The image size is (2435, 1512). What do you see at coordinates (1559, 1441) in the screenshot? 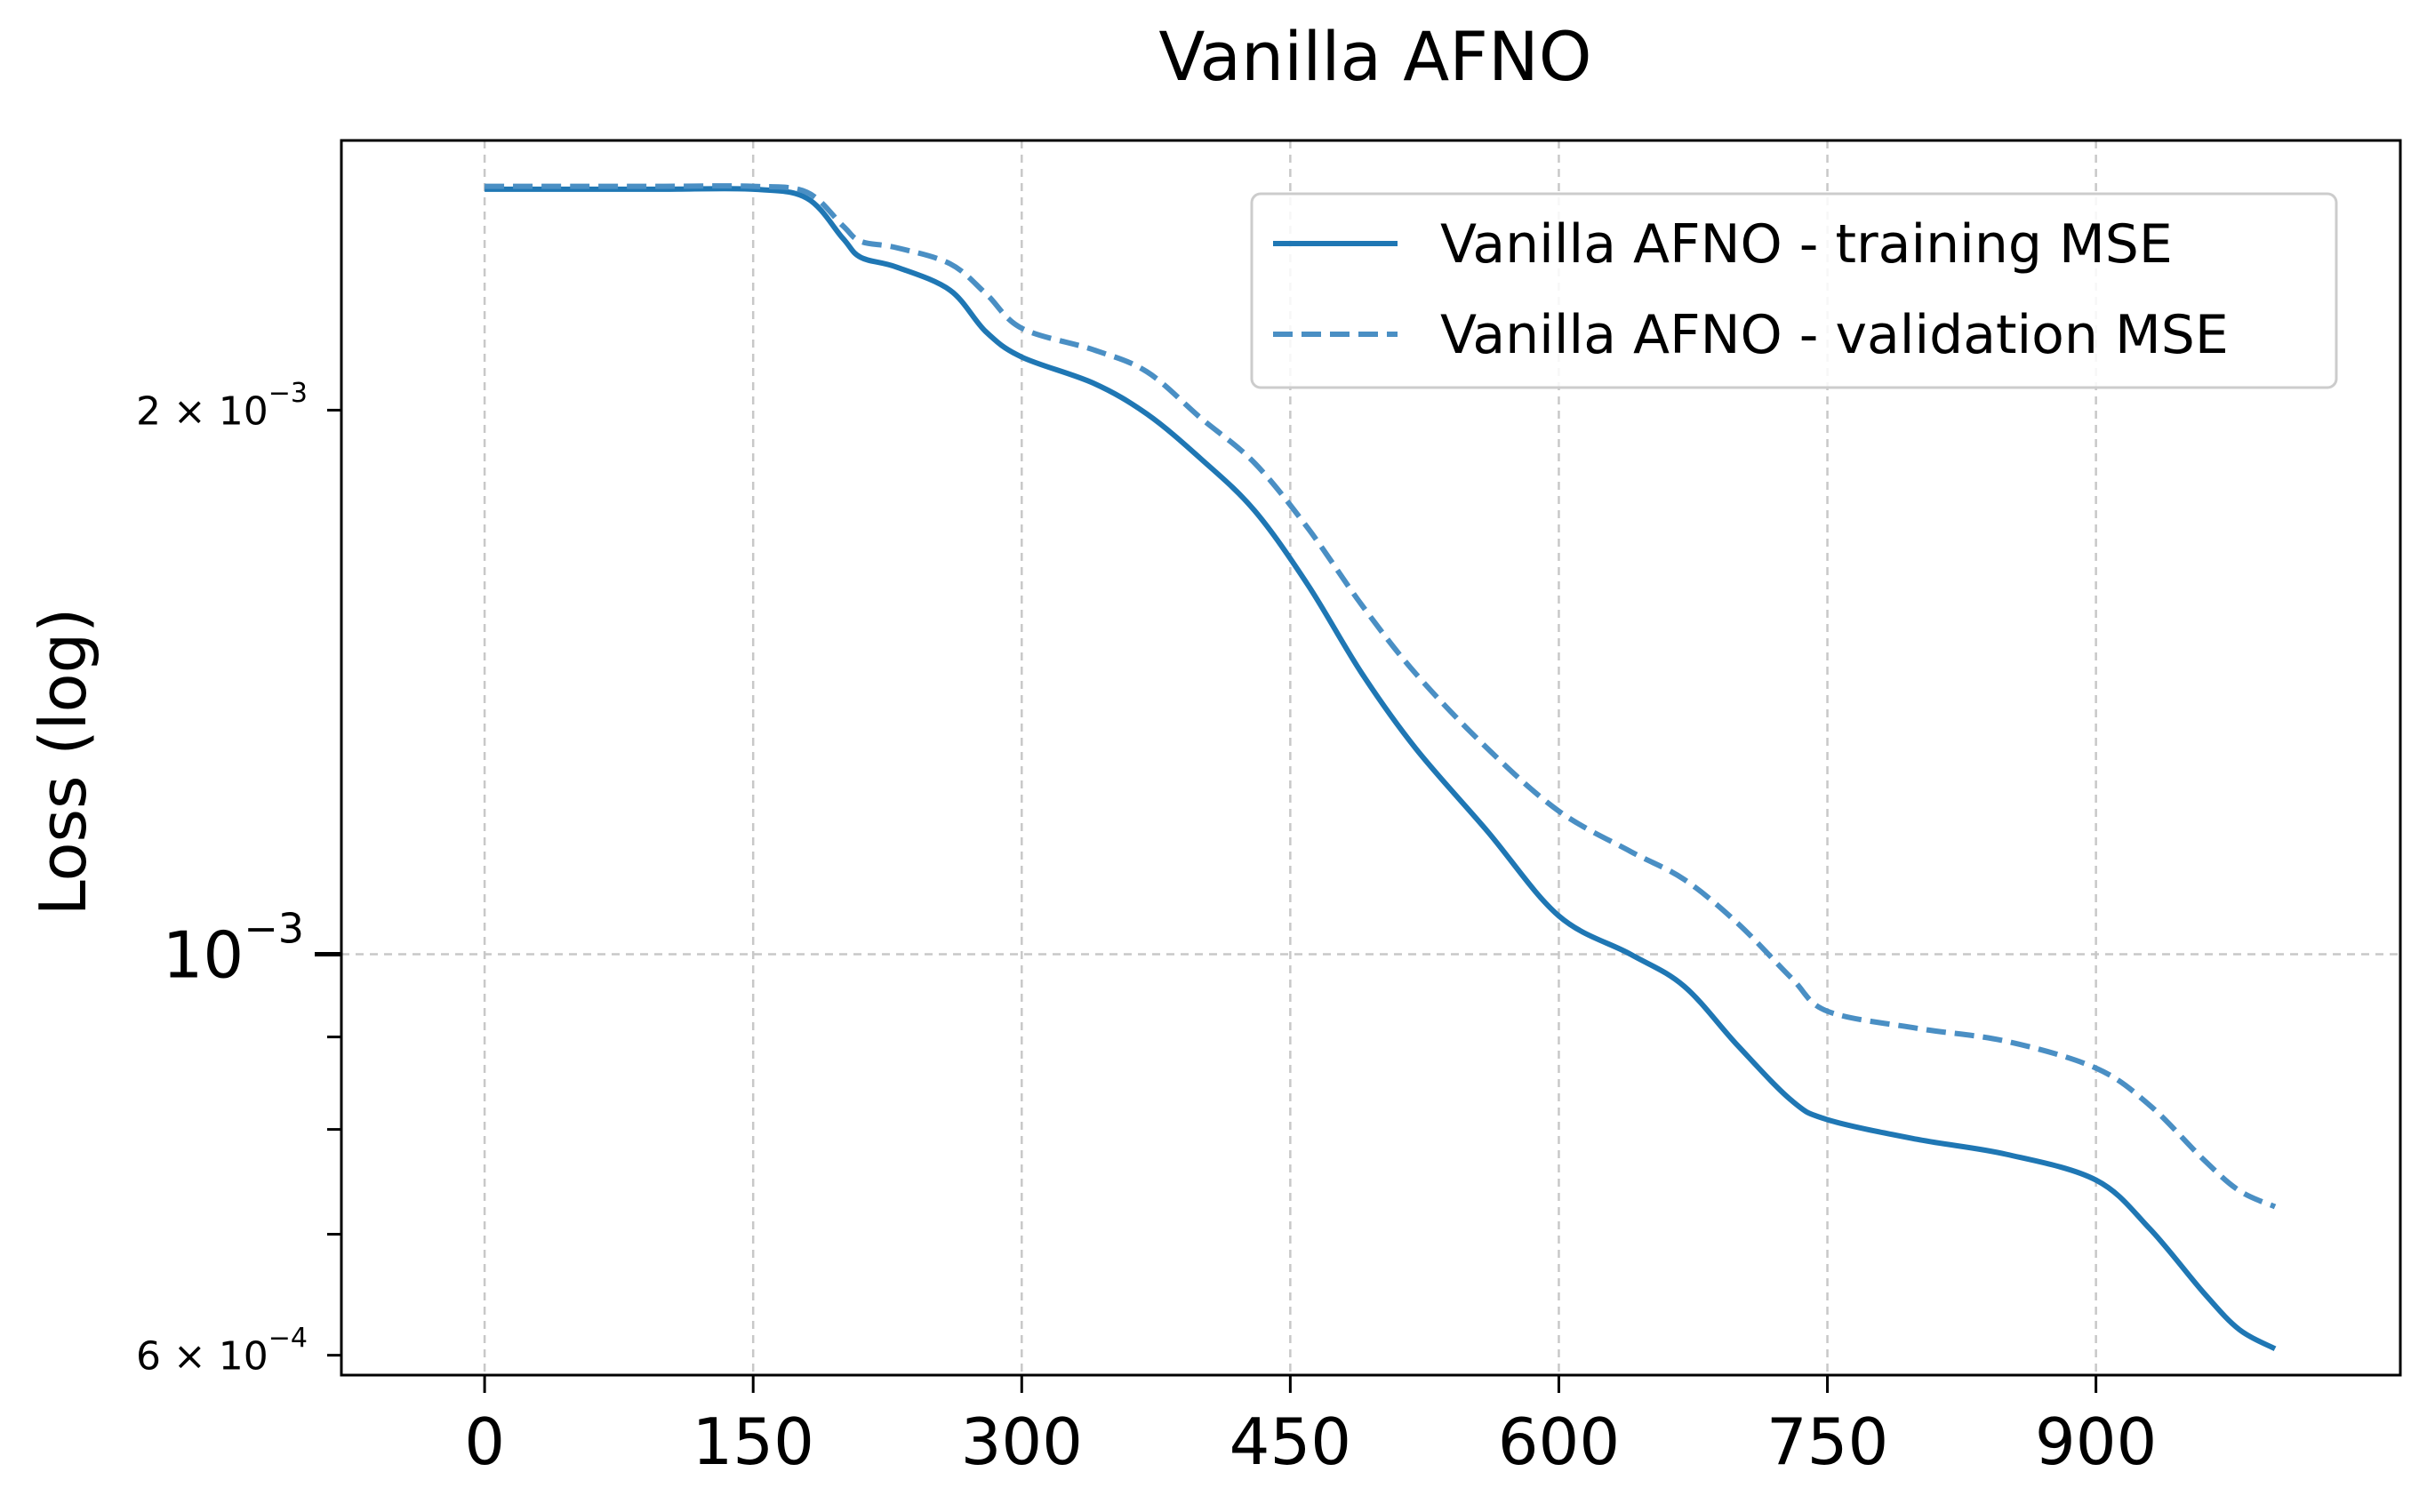
I see `x-tick-label: 600` at bounding box center [1559, 1441].